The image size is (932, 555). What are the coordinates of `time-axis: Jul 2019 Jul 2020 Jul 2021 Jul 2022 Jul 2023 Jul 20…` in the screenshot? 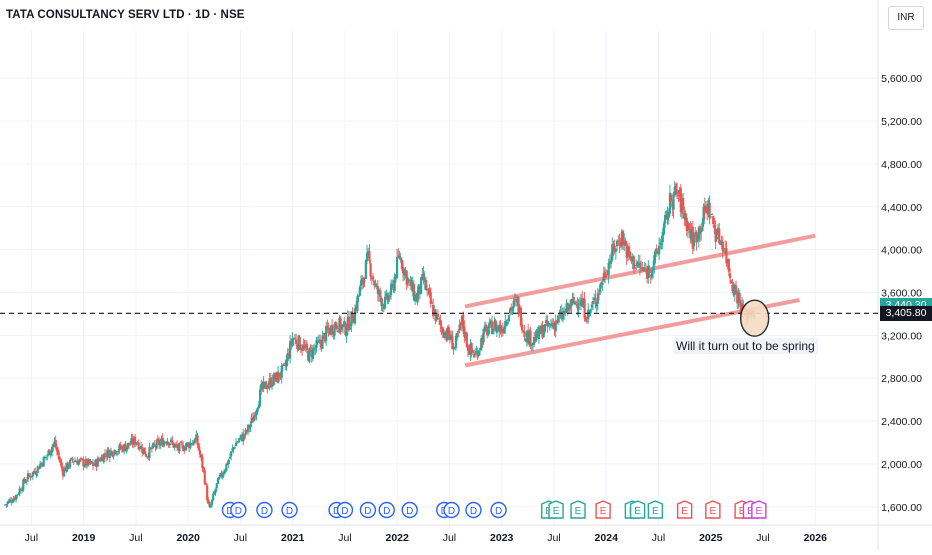 It's located at (426, 538).